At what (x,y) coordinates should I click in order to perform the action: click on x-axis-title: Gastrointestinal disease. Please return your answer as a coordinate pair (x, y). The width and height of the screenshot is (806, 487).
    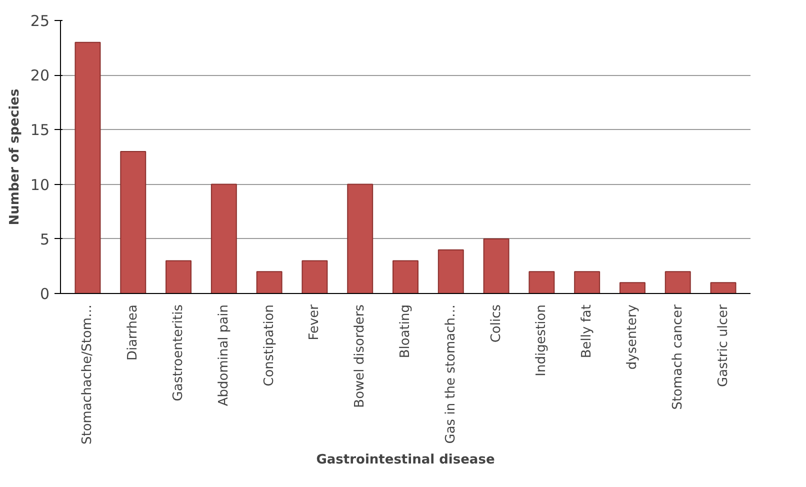
    Looking at the image, I should click on (405, 460).